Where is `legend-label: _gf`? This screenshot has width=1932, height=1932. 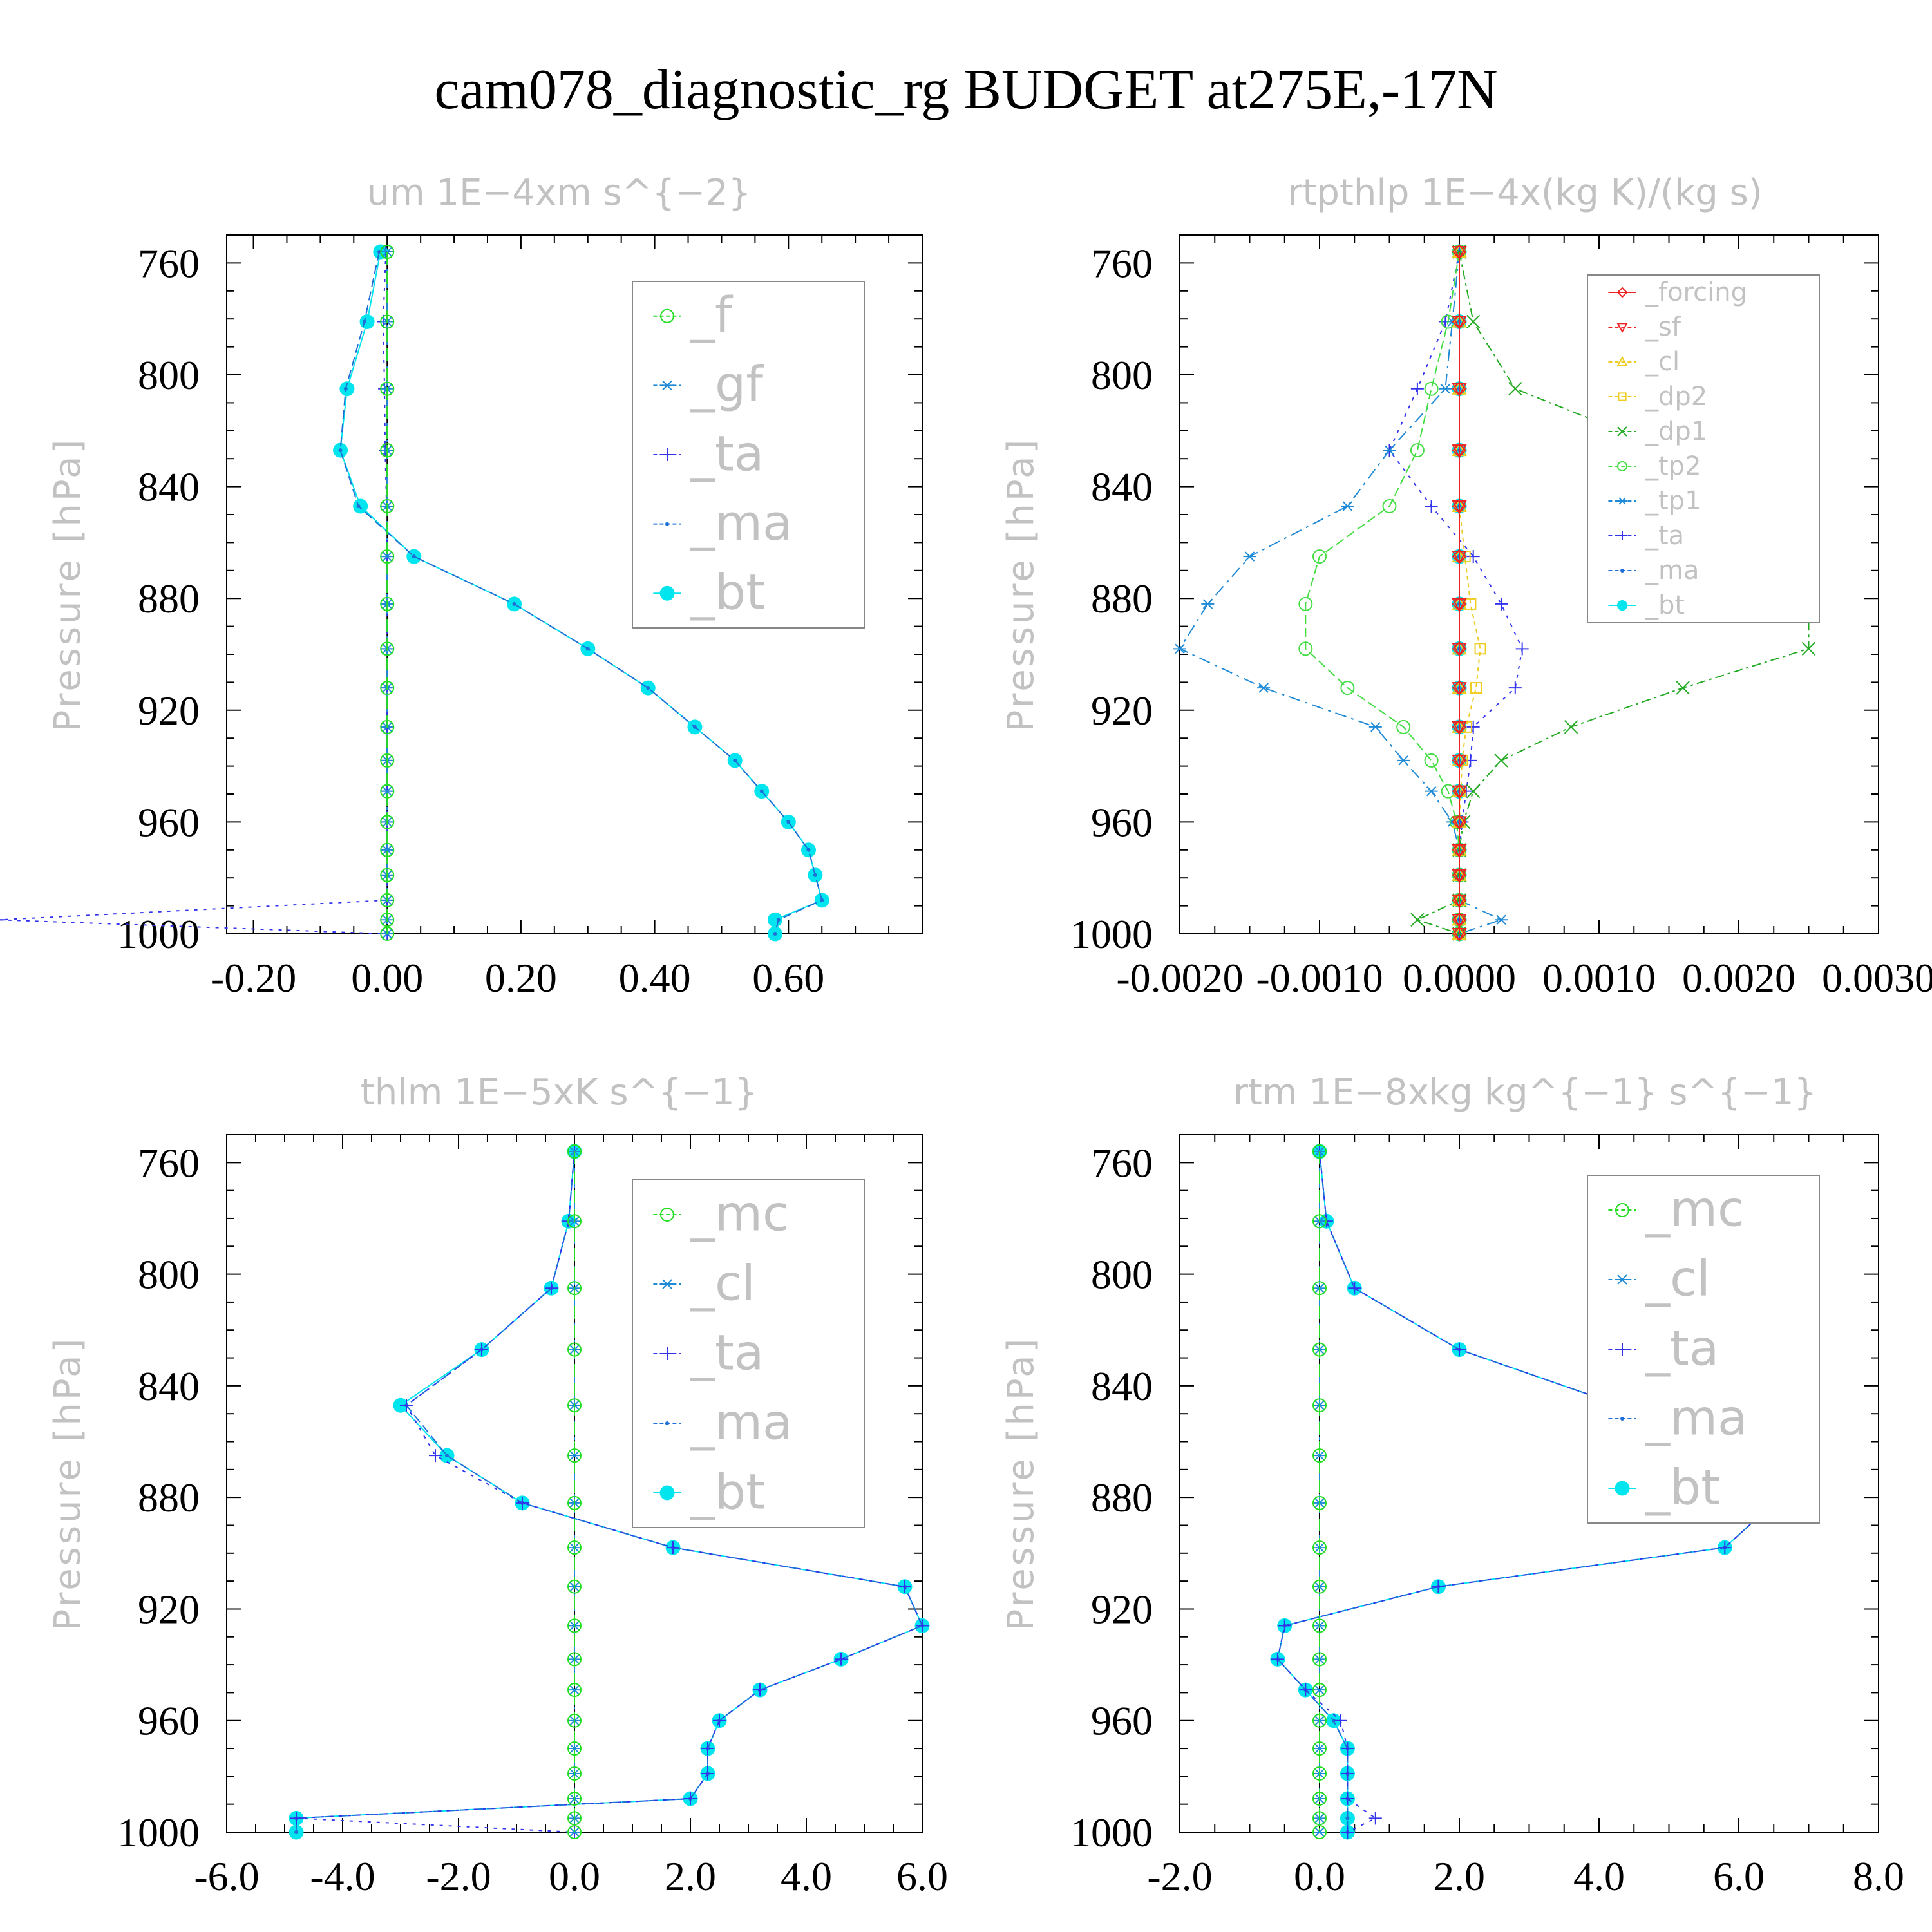 legend-label: _gf is located at coordinates (727, 384).